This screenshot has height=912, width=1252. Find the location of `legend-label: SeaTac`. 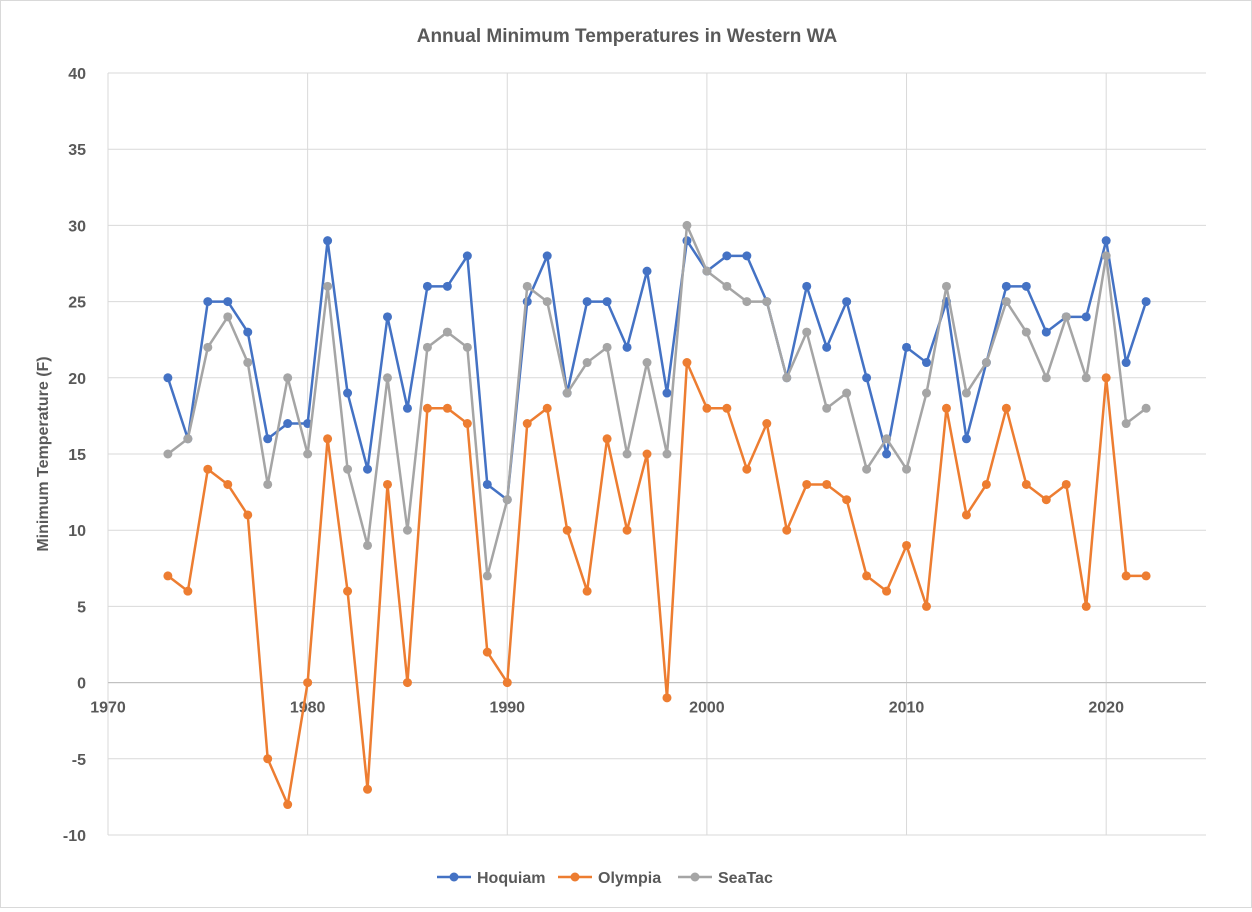

legend-label: SeaTac is located at coordinates (745, 878).